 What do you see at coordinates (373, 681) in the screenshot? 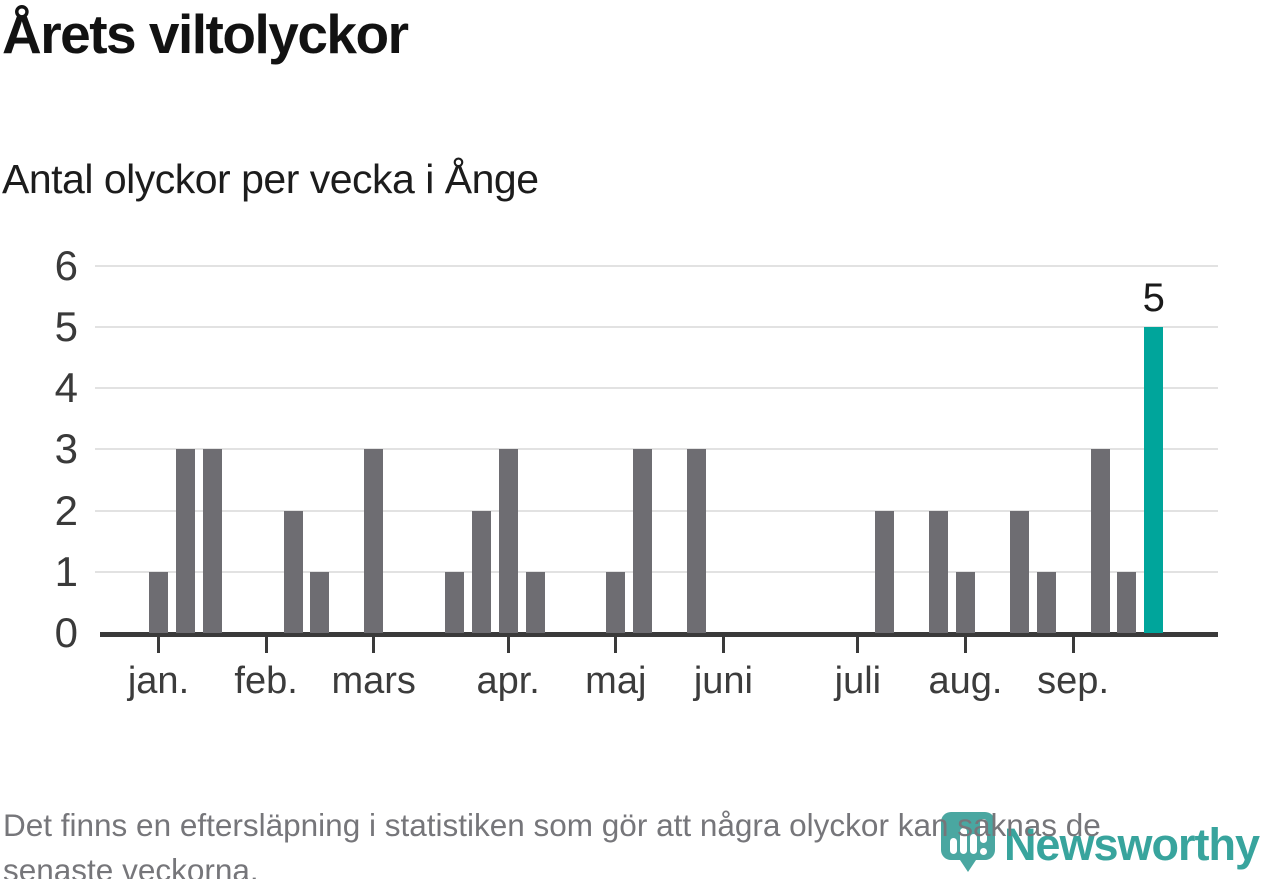
I see `x-axis-label-mars: mars` at bounding box center [373, 681].